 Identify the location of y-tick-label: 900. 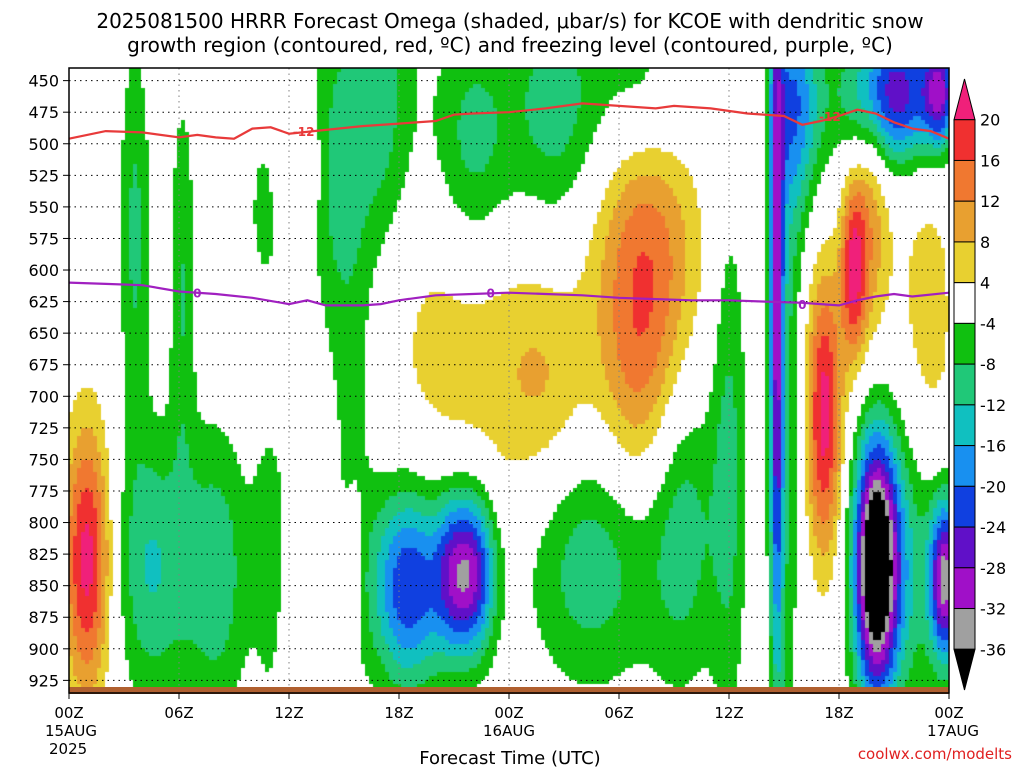
(43, 649).